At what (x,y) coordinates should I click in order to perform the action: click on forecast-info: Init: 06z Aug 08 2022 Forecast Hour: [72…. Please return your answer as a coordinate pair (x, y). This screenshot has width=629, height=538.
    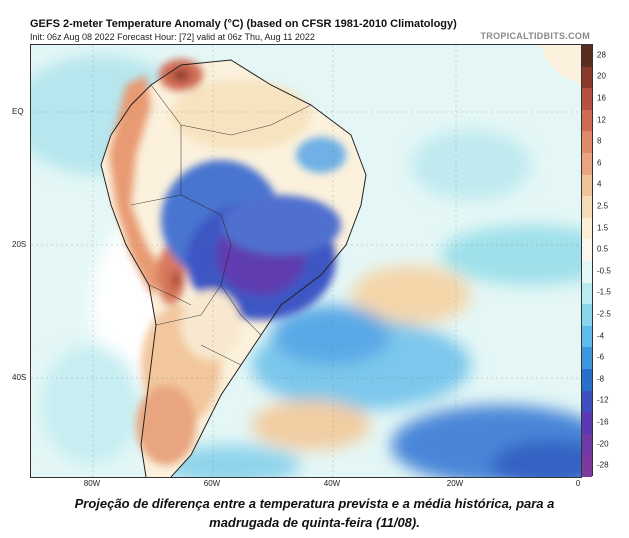
    Looking at the image, I should click on (172, 37).